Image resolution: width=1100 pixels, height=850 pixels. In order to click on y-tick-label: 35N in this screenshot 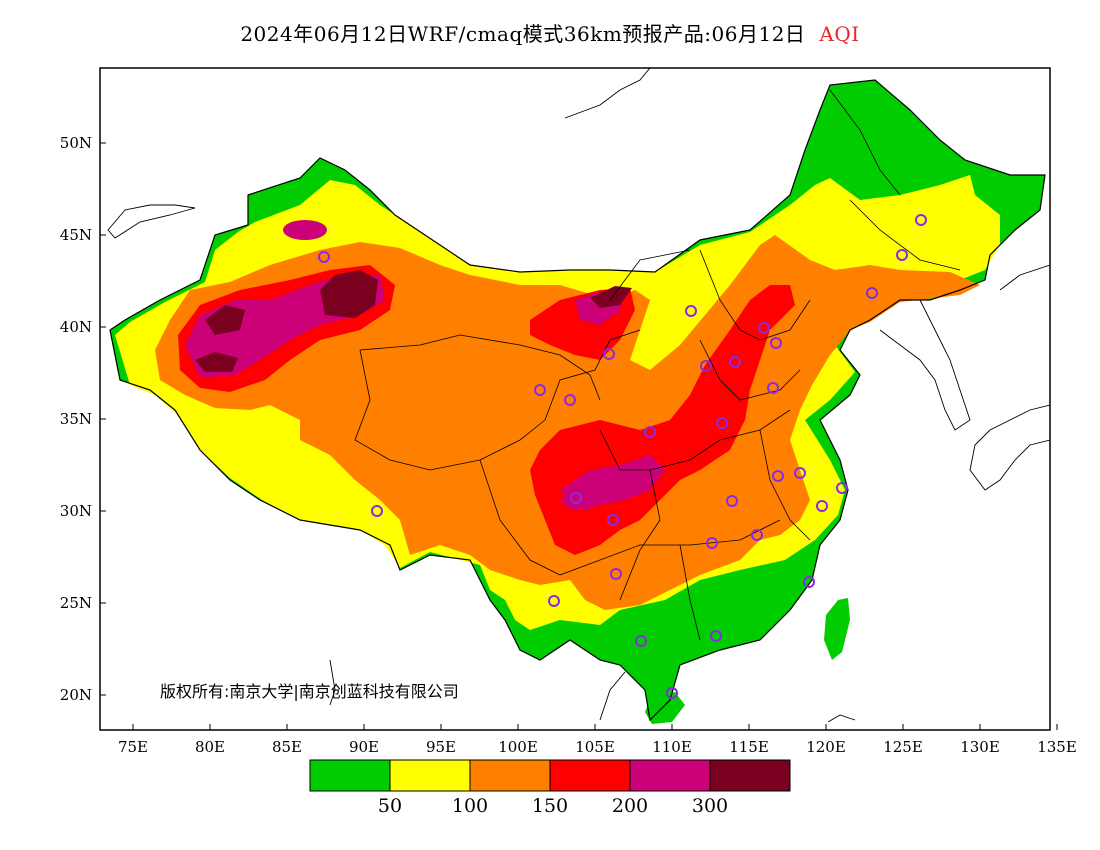, I will do `click(76, 419)`.